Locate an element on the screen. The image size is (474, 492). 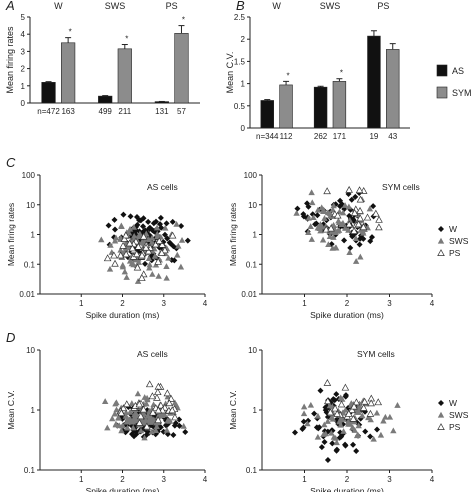
n-label: 262 is located at coordinates (321, 136).